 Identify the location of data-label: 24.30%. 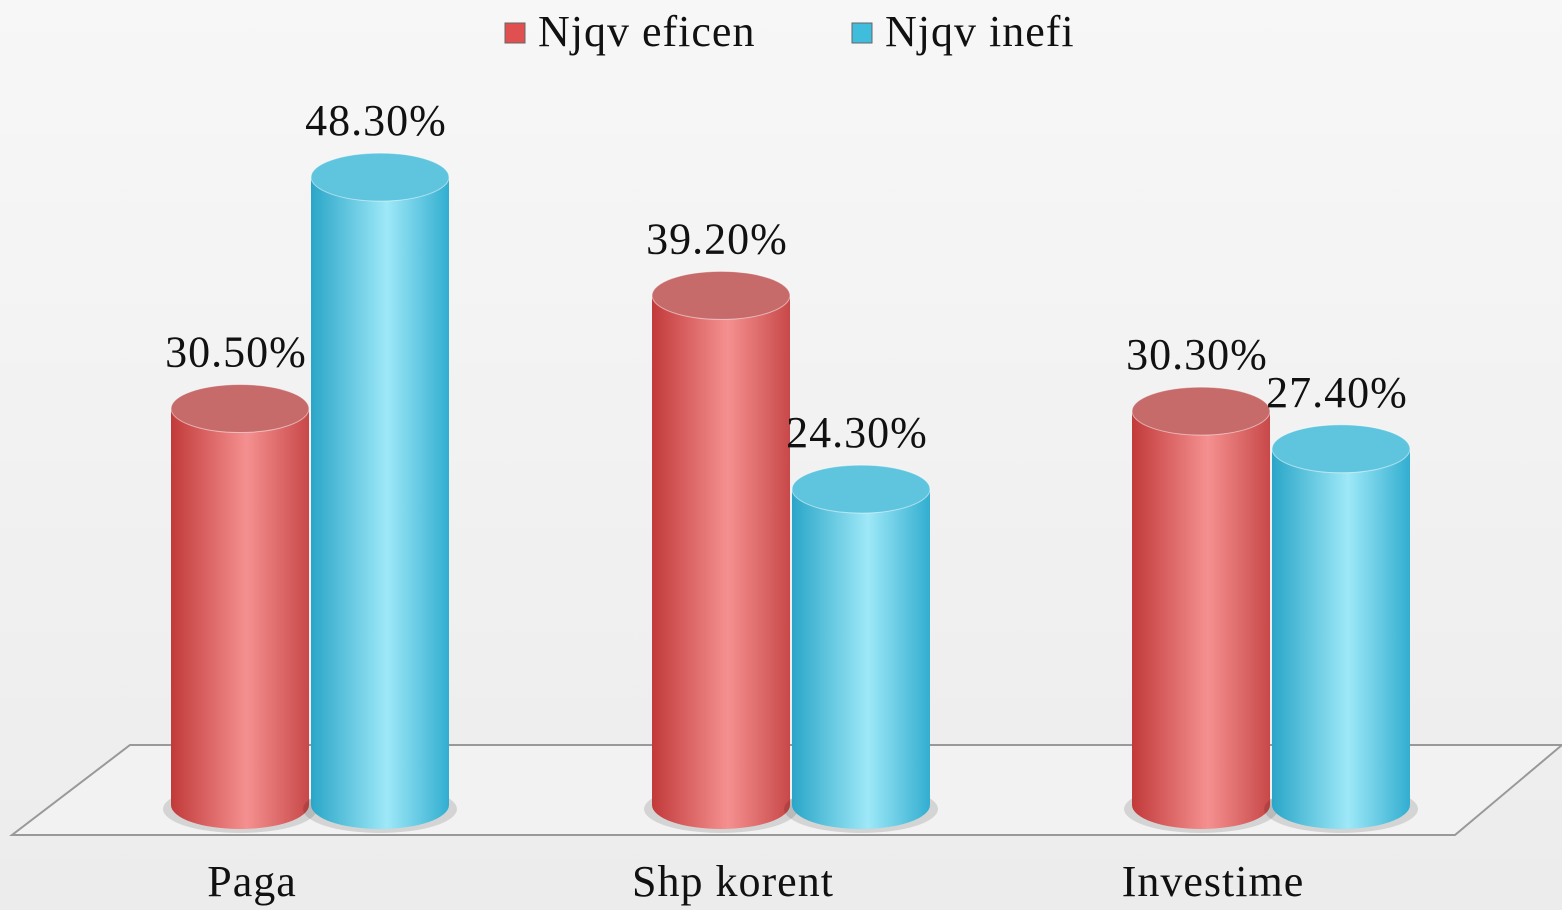
(857, 432).